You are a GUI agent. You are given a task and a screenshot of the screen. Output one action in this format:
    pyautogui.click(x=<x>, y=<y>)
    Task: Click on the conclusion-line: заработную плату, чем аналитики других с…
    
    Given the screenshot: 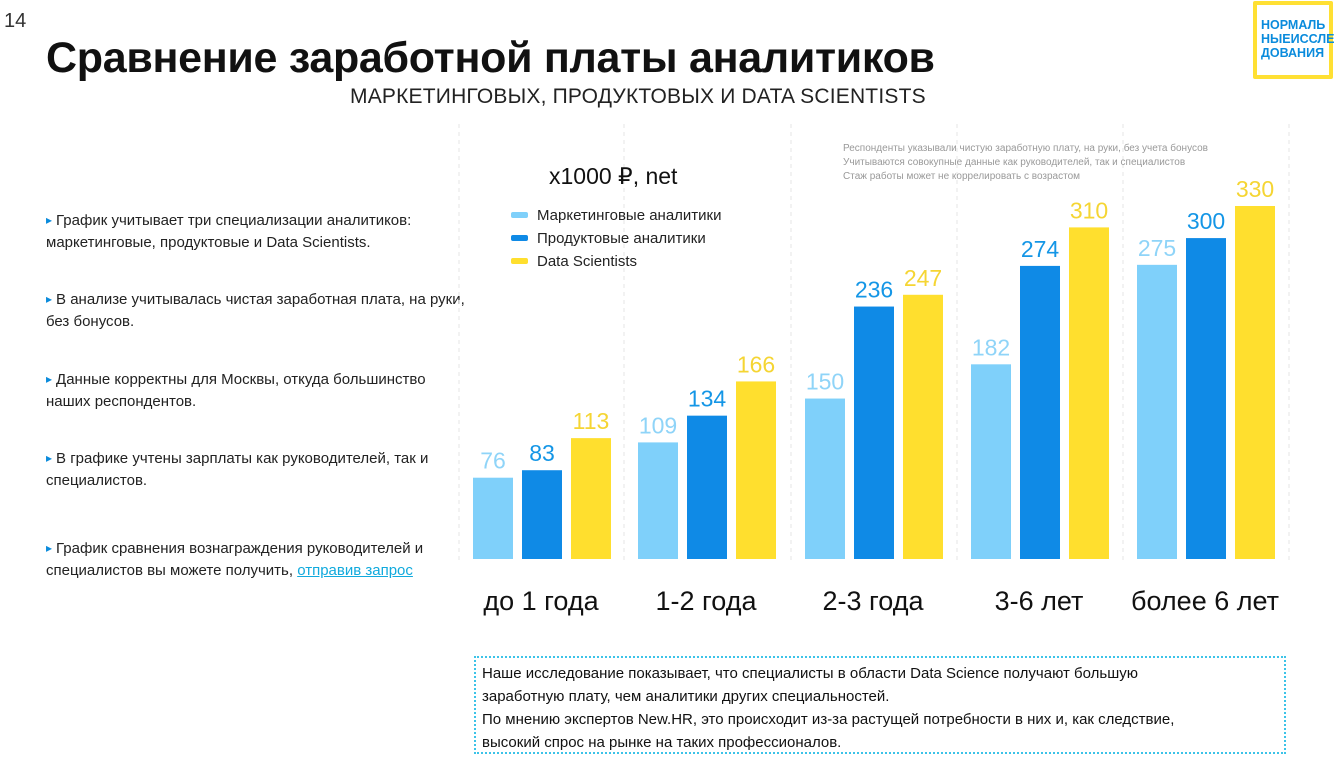 What is the action you would take?
    pyautogui.click(x=686, y=696)
    